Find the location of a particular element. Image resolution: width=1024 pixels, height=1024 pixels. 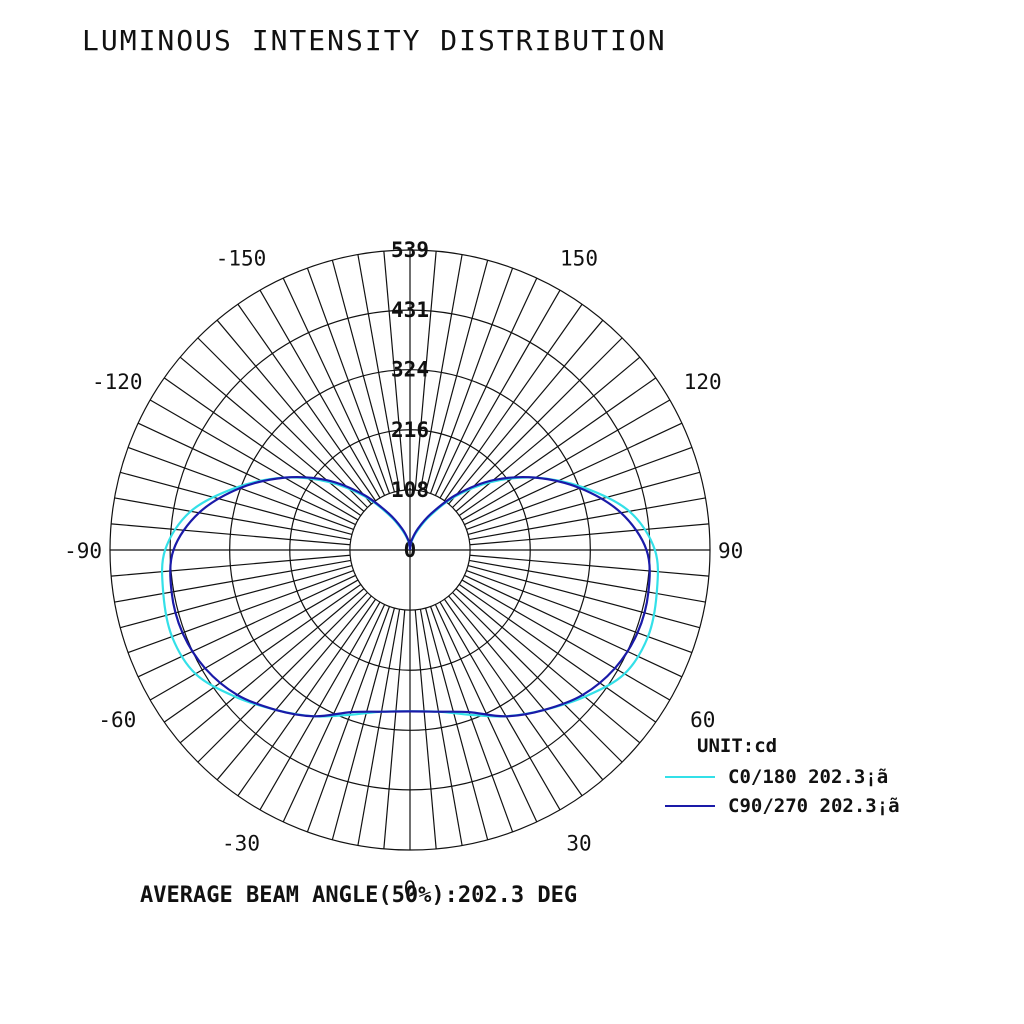

chart-title: LUMINOUS INTENSITY DISTRIBUTION is located at coordinates (374, 40).